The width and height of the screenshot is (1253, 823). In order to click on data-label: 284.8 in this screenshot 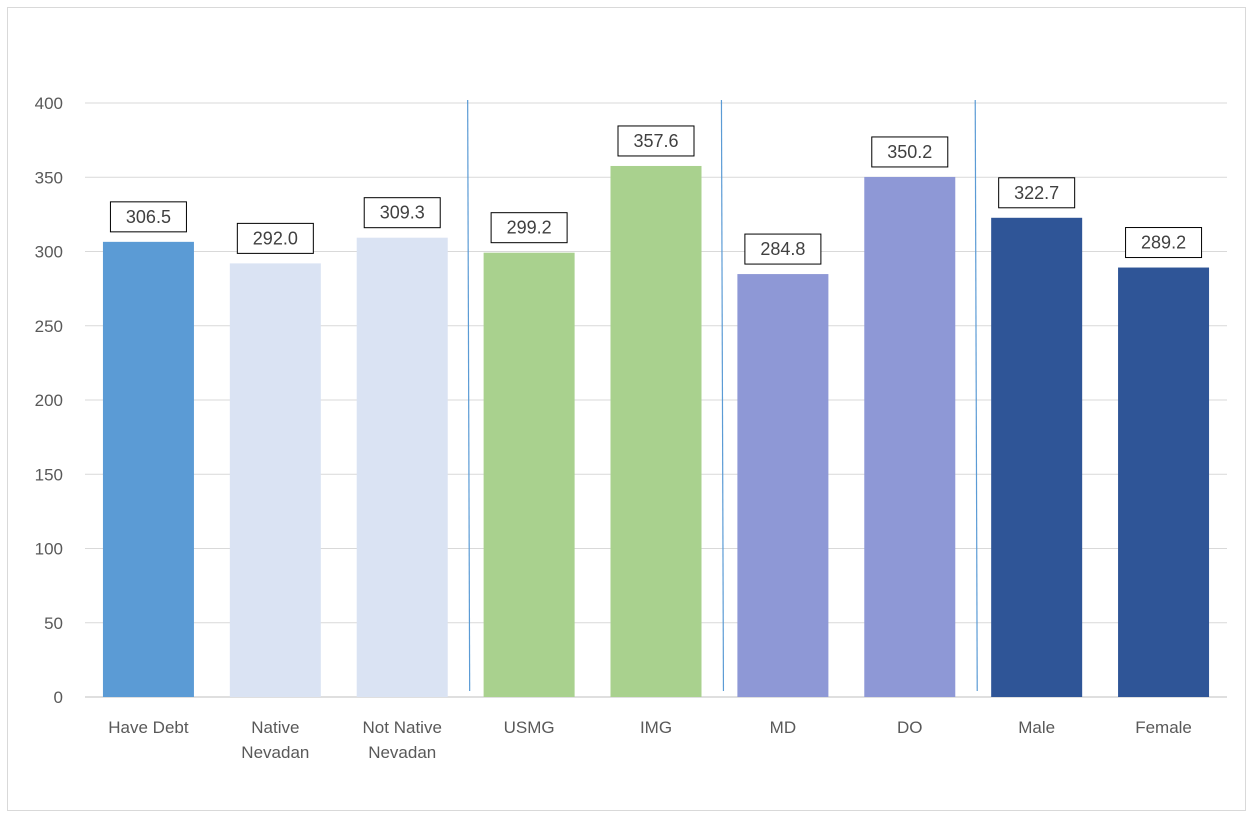, I will do `click(782, 249)`.